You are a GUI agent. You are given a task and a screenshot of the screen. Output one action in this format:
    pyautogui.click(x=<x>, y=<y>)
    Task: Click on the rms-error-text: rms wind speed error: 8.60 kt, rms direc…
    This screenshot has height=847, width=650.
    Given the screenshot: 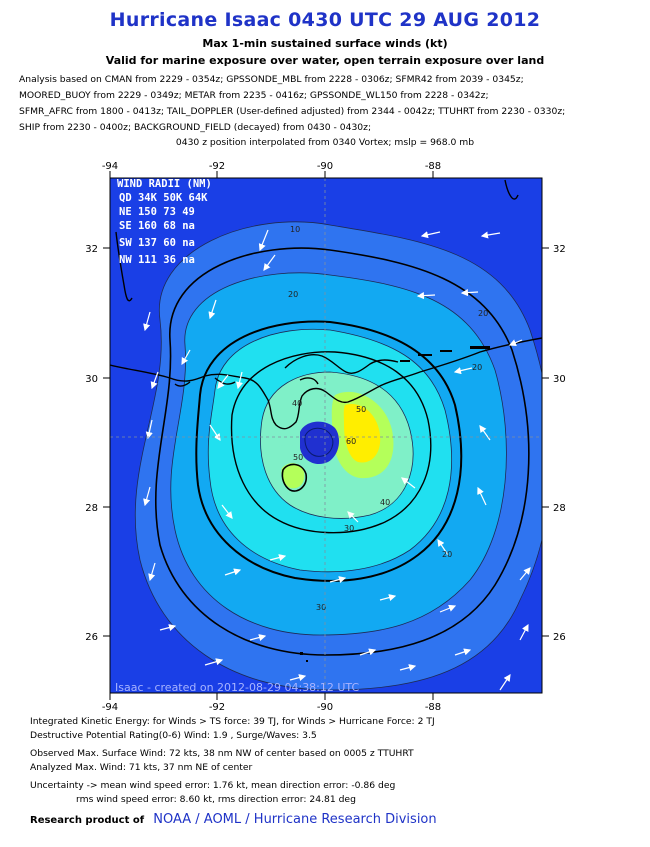 What is the action you would take?
    pyautogui.click(x=216, y=799)
    